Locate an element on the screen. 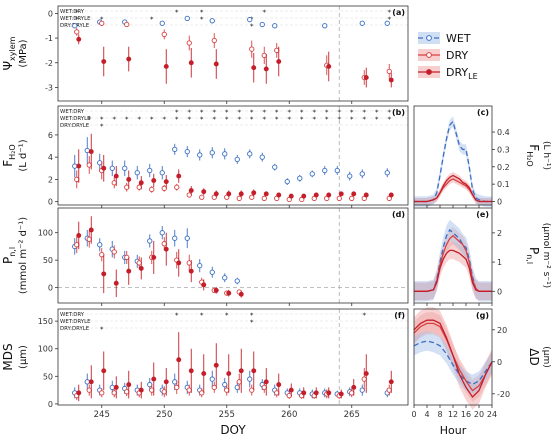 The image size is (554, 441). line-dryle is located at coordinates (453, 359).